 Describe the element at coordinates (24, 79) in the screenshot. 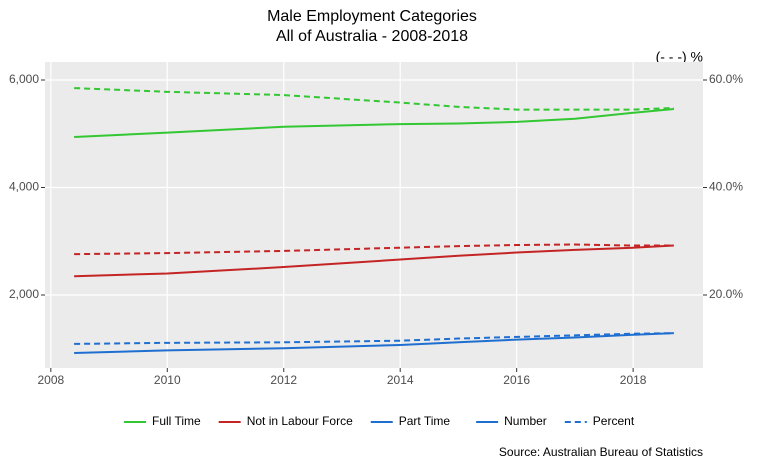

I see `y-tick-label: 6,000` at that location.